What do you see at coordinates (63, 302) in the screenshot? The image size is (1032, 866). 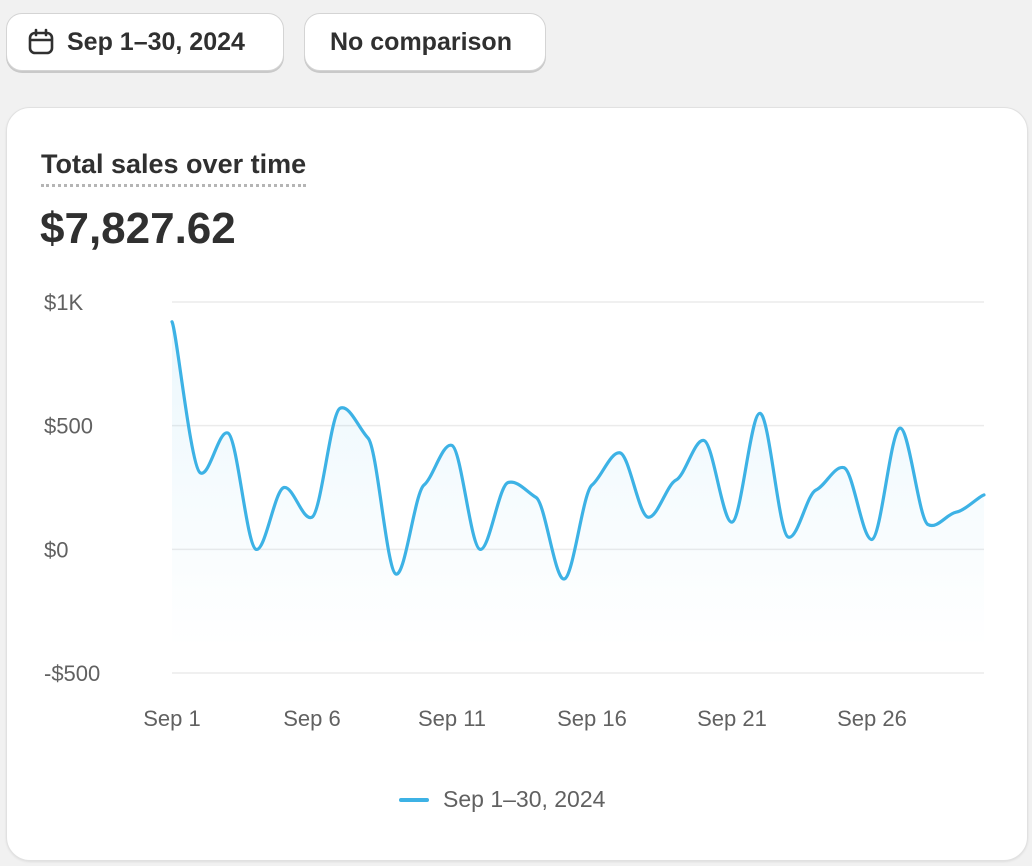 I see `y-tick-label: $1K` at bounding box center [63, 302].